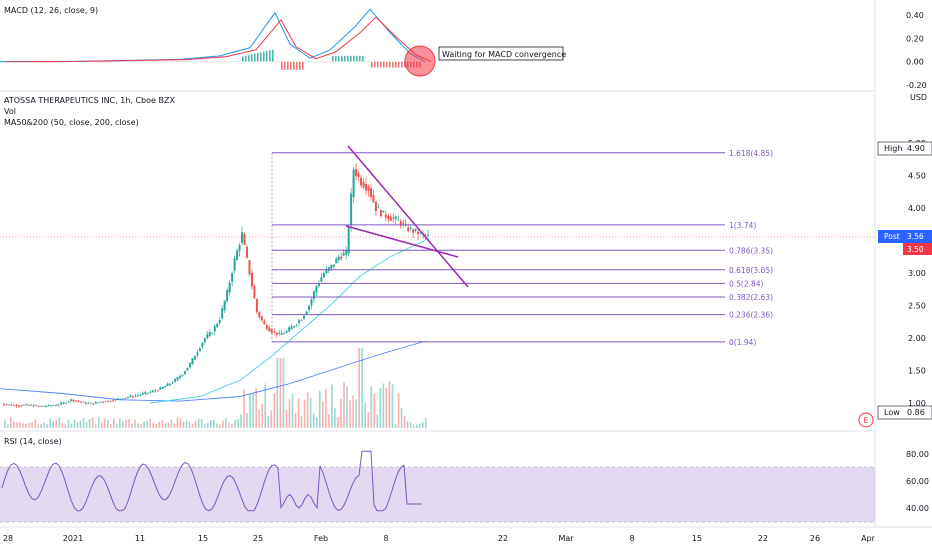  I want to click on moving-averages, so click(212, 322).